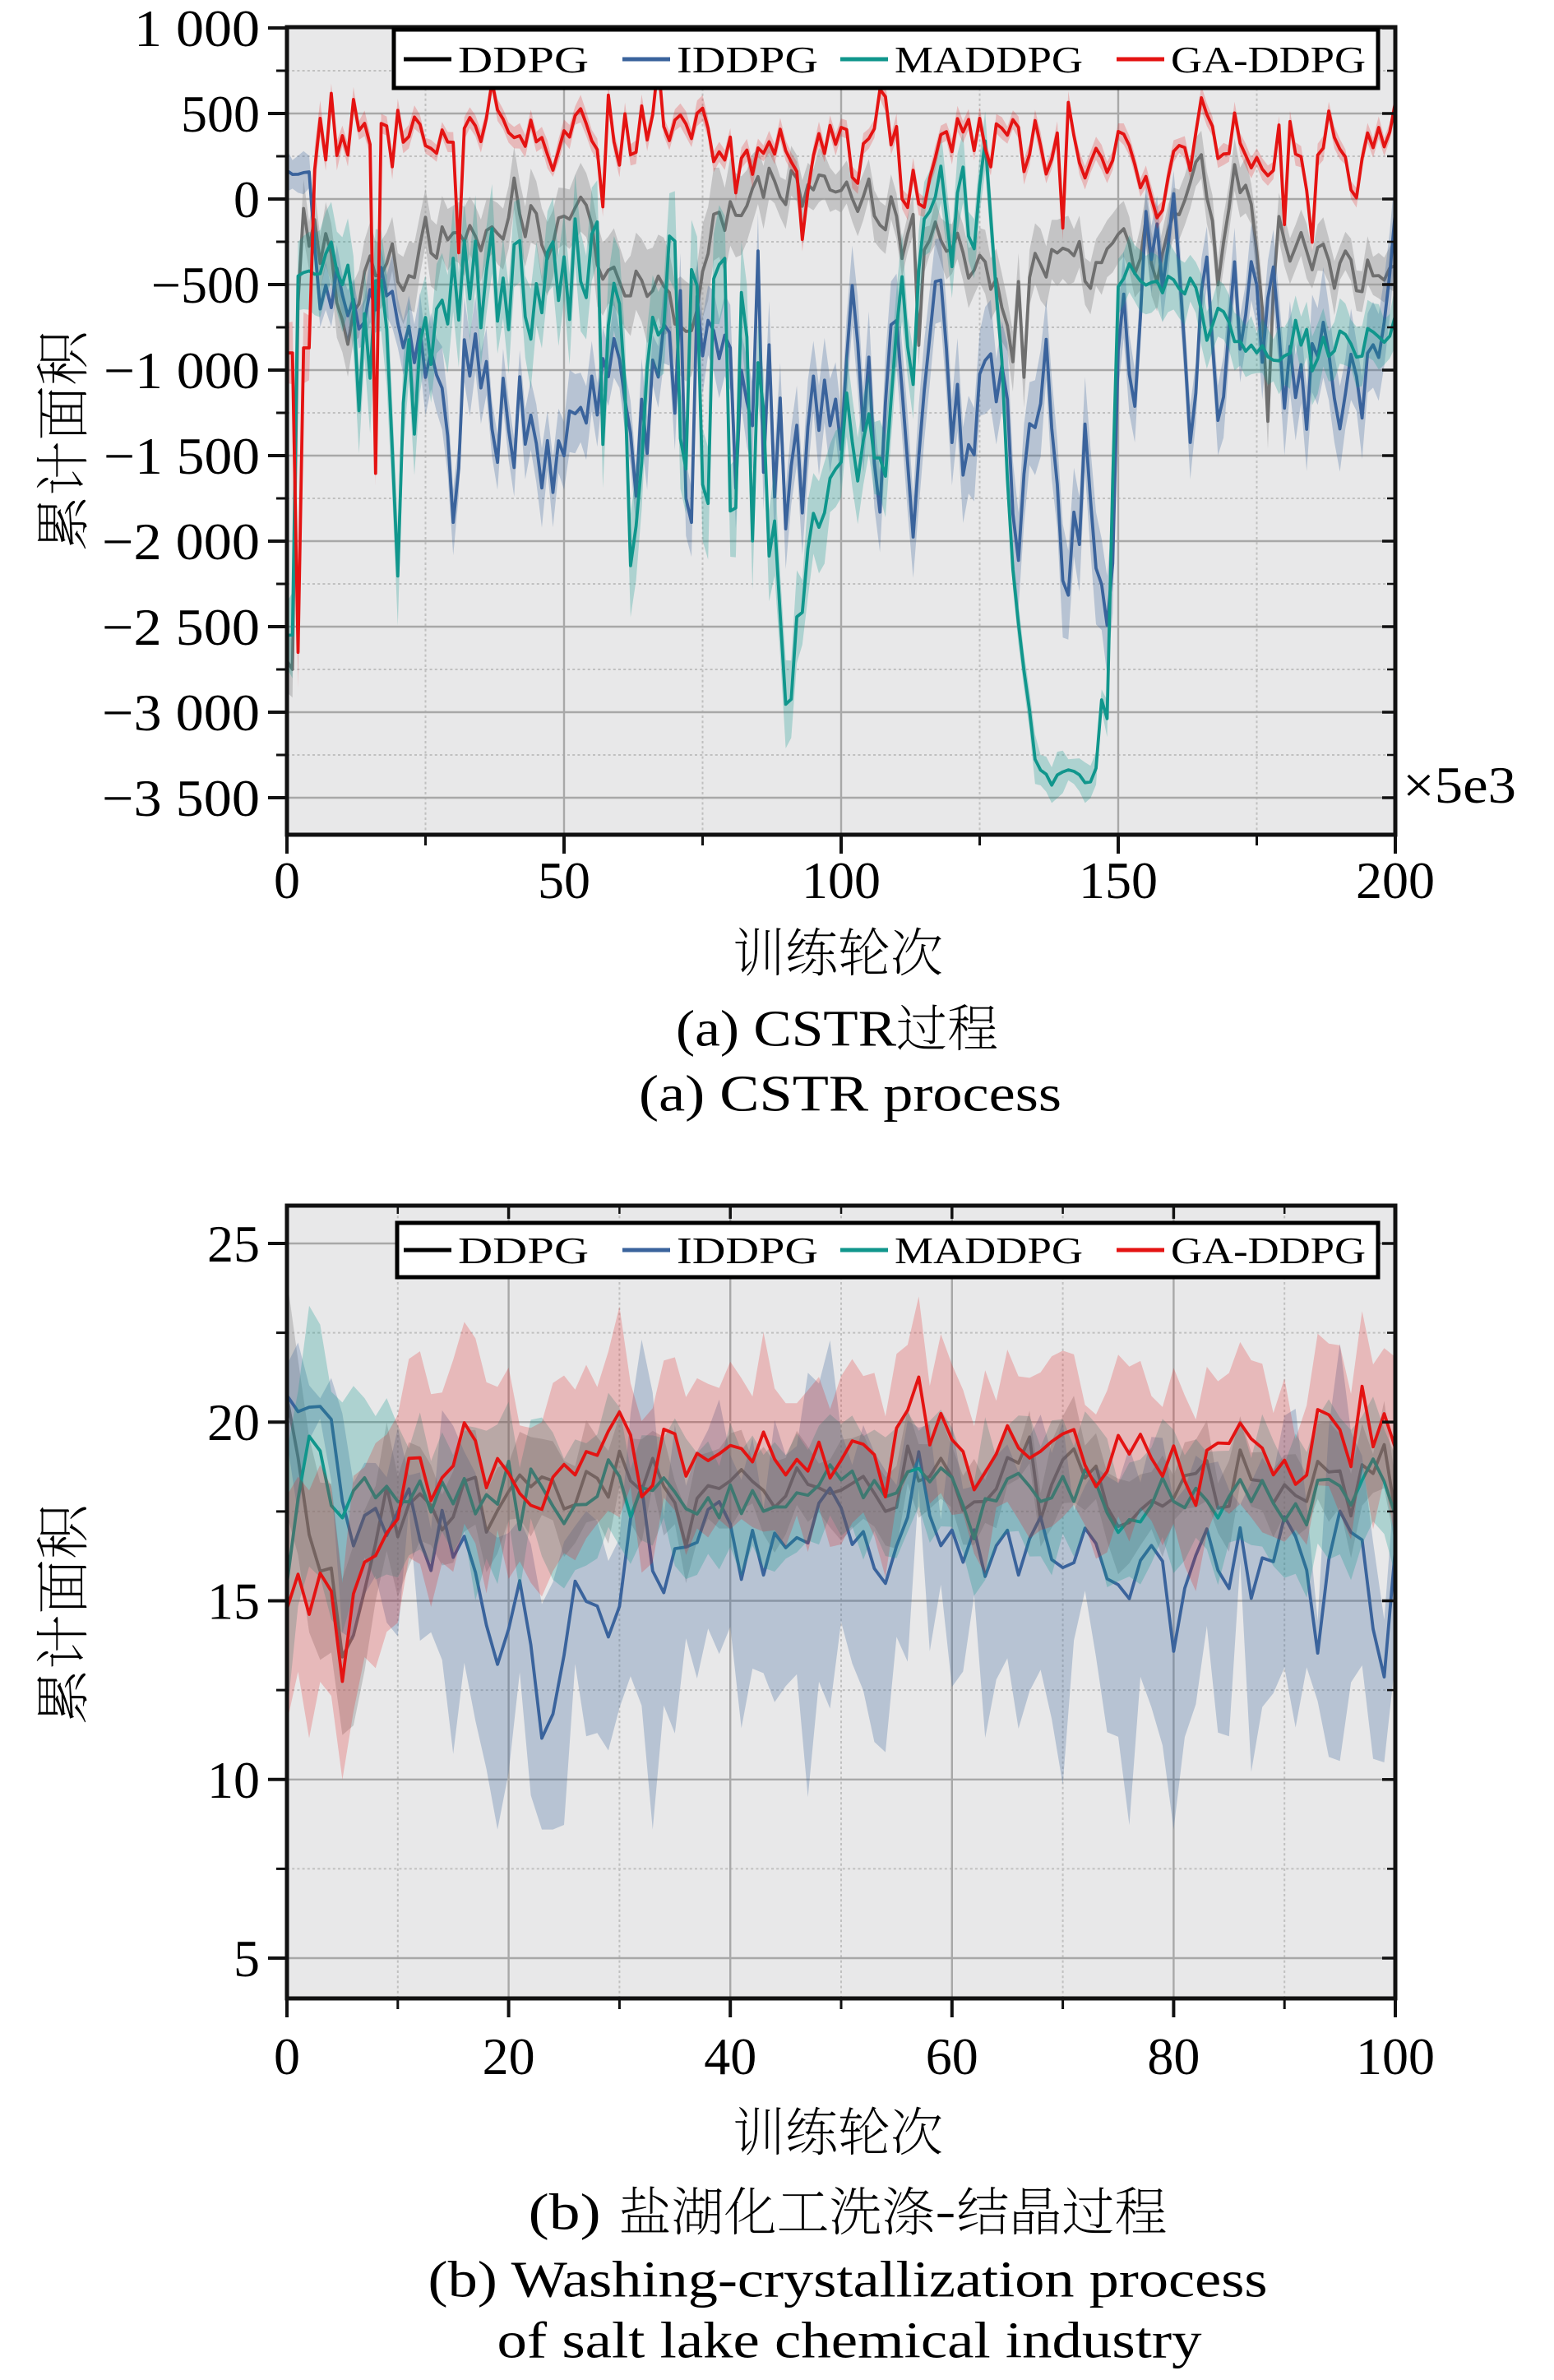  Describe the element at coordinates (181, 712) in the screenshot. I see `svg-text: −3 000` at that location.